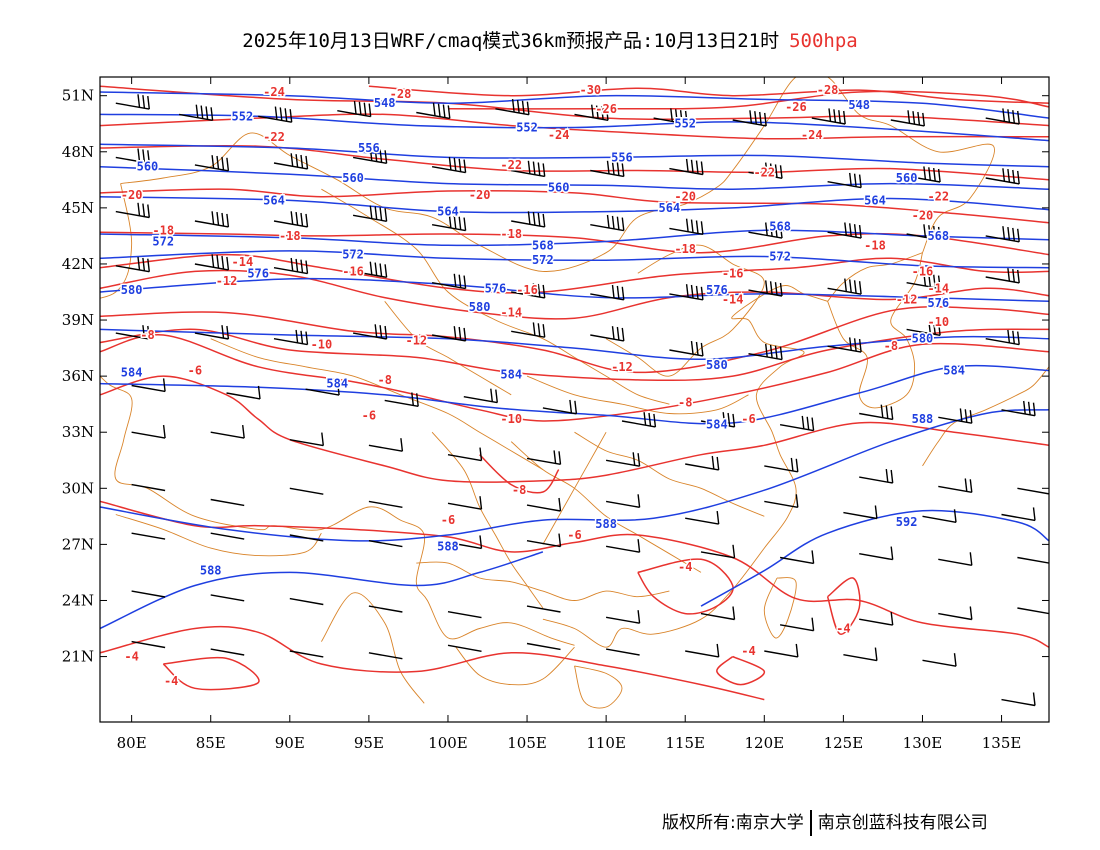 The width and height of the screenshot is (1100, 850). What do you see at coordinates (369, 743) in the screenshot?
I see `x-tick-label: 95E` at bounding box center [369, 743].